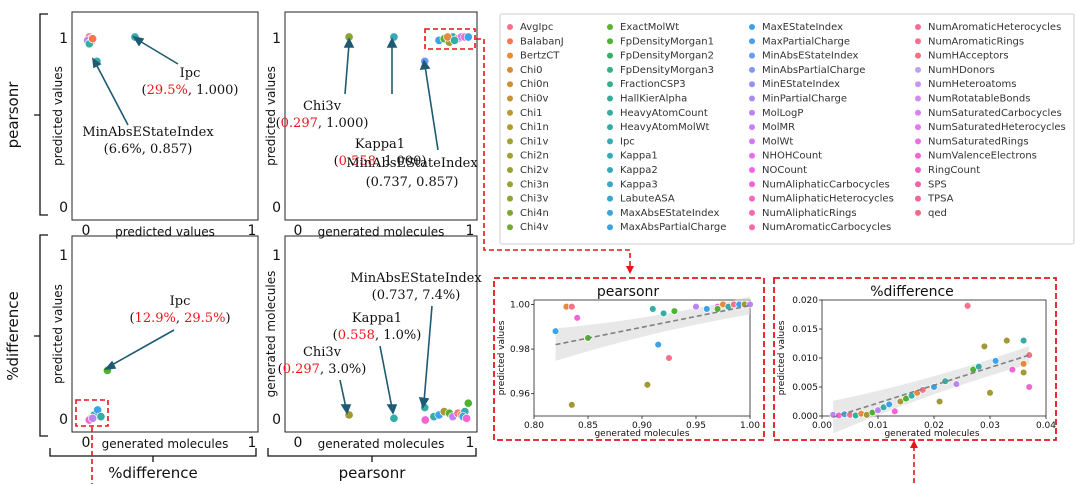 This screenshot has height=484, width=1076. Describe the element at coordinates (878, 426) in the screenshot. I see `x-tick-label: 0.01` at that location.